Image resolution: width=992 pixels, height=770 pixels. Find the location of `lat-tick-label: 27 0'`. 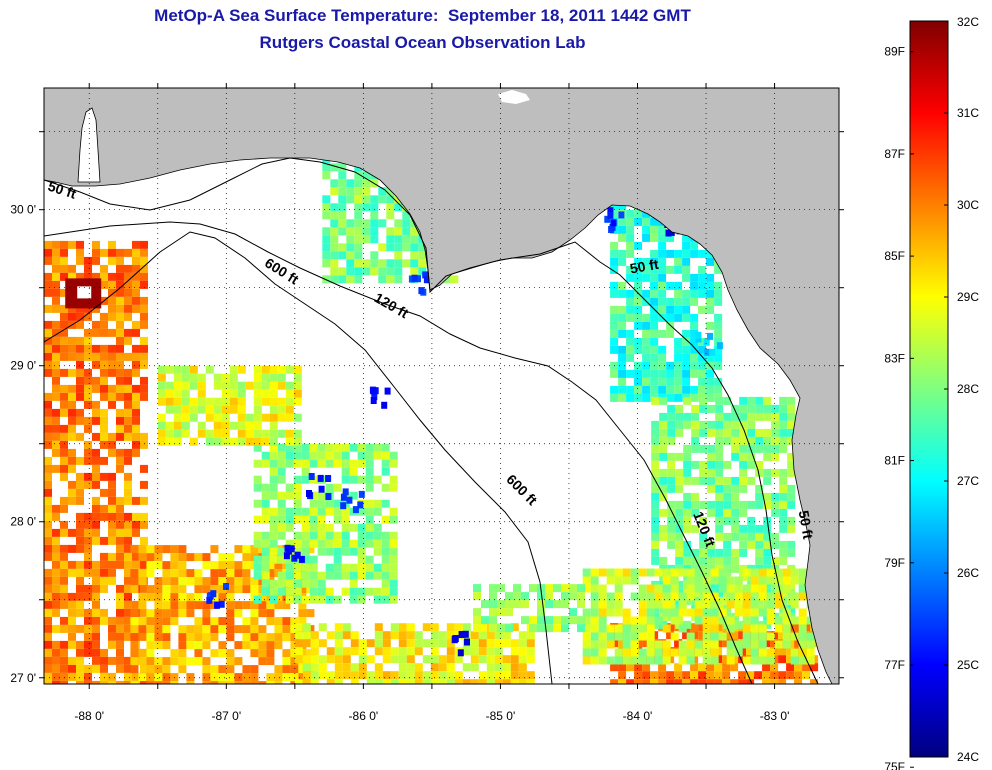

lat-tick-label: 27 0' is located at coordinates (23, 678).